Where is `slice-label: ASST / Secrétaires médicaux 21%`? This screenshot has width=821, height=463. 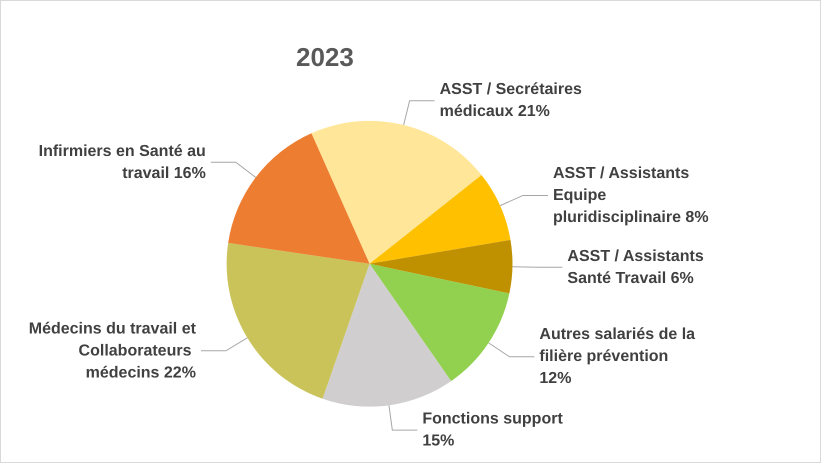 slice-label: ASST / Secrétaires médicaux 21% is located at coordinates (513, 100).